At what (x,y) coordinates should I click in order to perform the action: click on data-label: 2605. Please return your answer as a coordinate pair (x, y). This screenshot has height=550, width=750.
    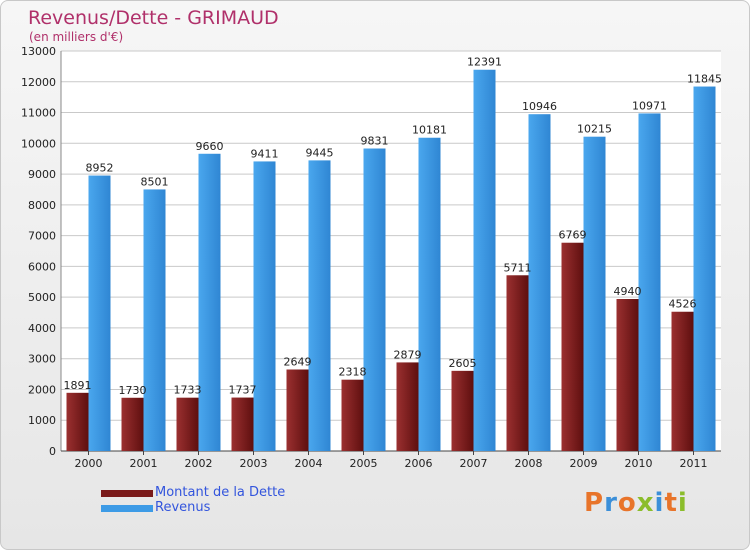
    Looking at the image, I should click on (463, 363).